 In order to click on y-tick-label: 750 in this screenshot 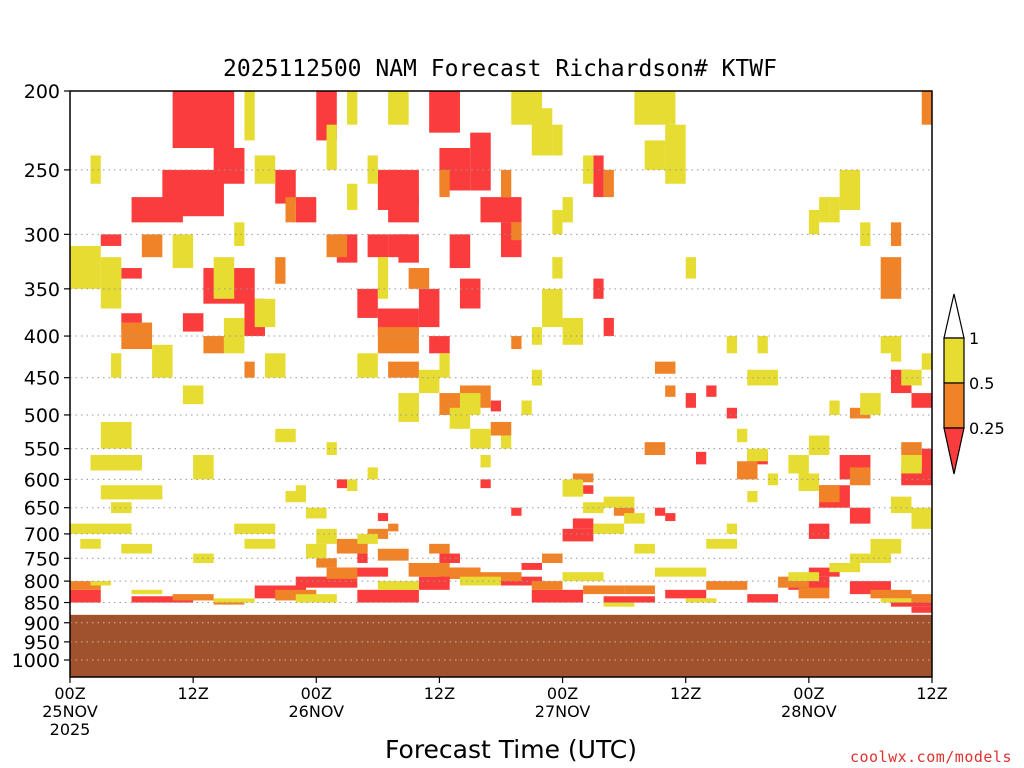, I will do `click(42, 559)`.